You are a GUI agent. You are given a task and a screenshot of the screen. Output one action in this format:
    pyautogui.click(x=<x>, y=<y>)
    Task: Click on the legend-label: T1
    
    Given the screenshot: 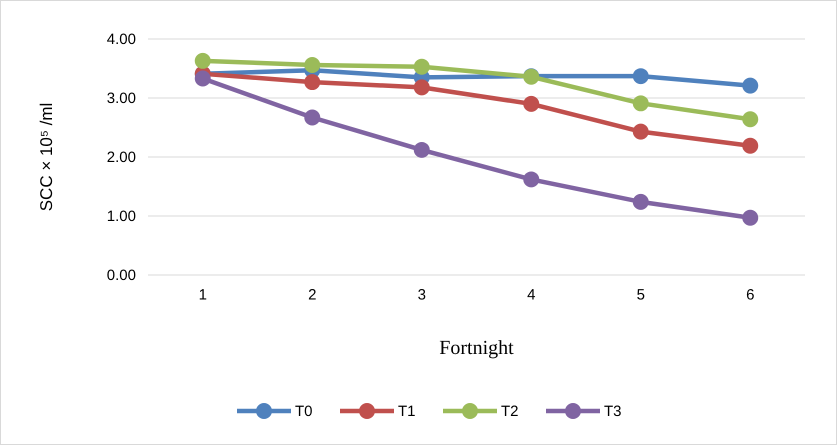 What is the action you would take?
    pyautogui.click(x=407, y=411)
    